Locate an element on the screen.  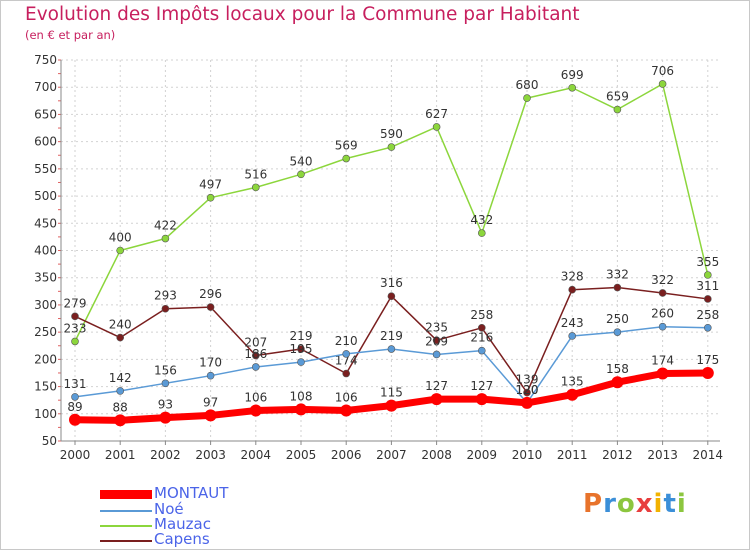
data-label-no: 209 is located at coordinates (436, 341).